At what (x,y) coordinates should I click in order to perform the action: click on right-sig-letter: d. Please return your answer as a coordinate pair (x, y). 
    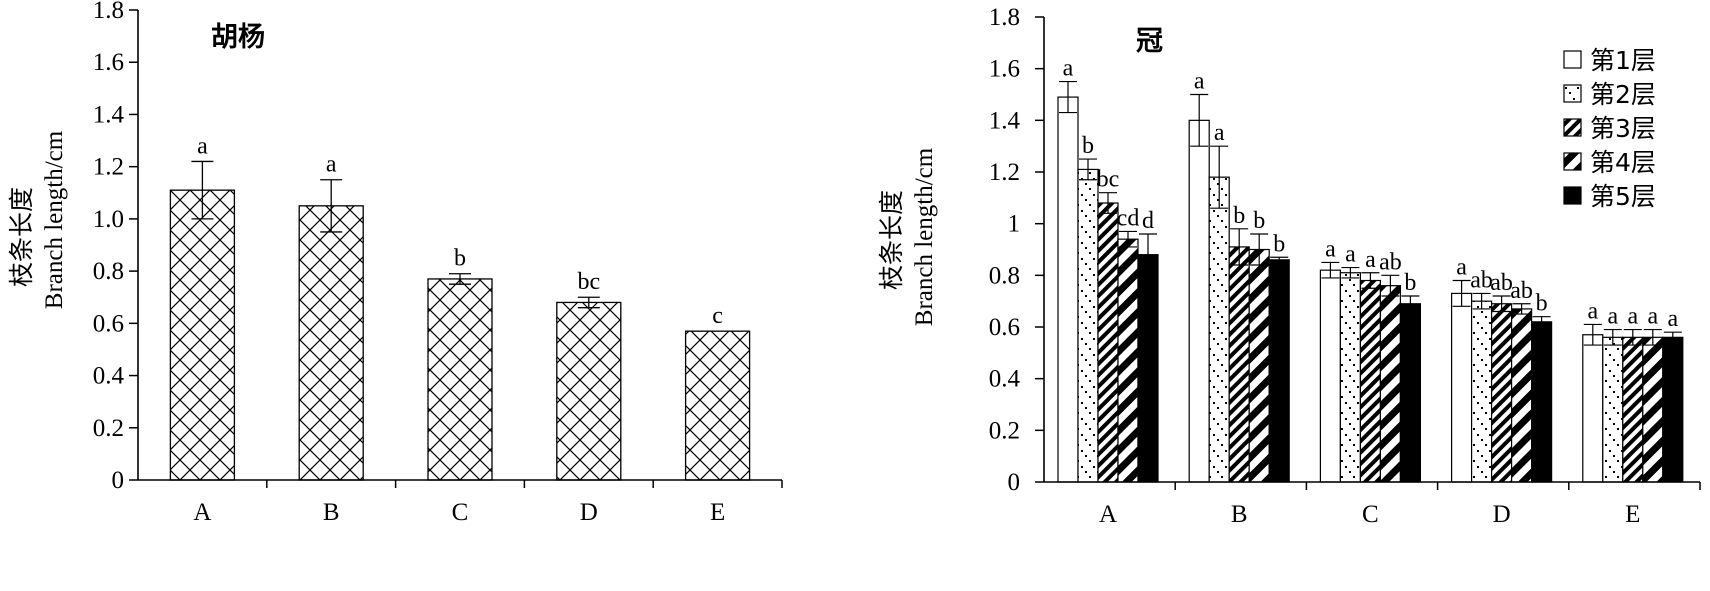
    Looking at the image, I should click on (1148, 221).